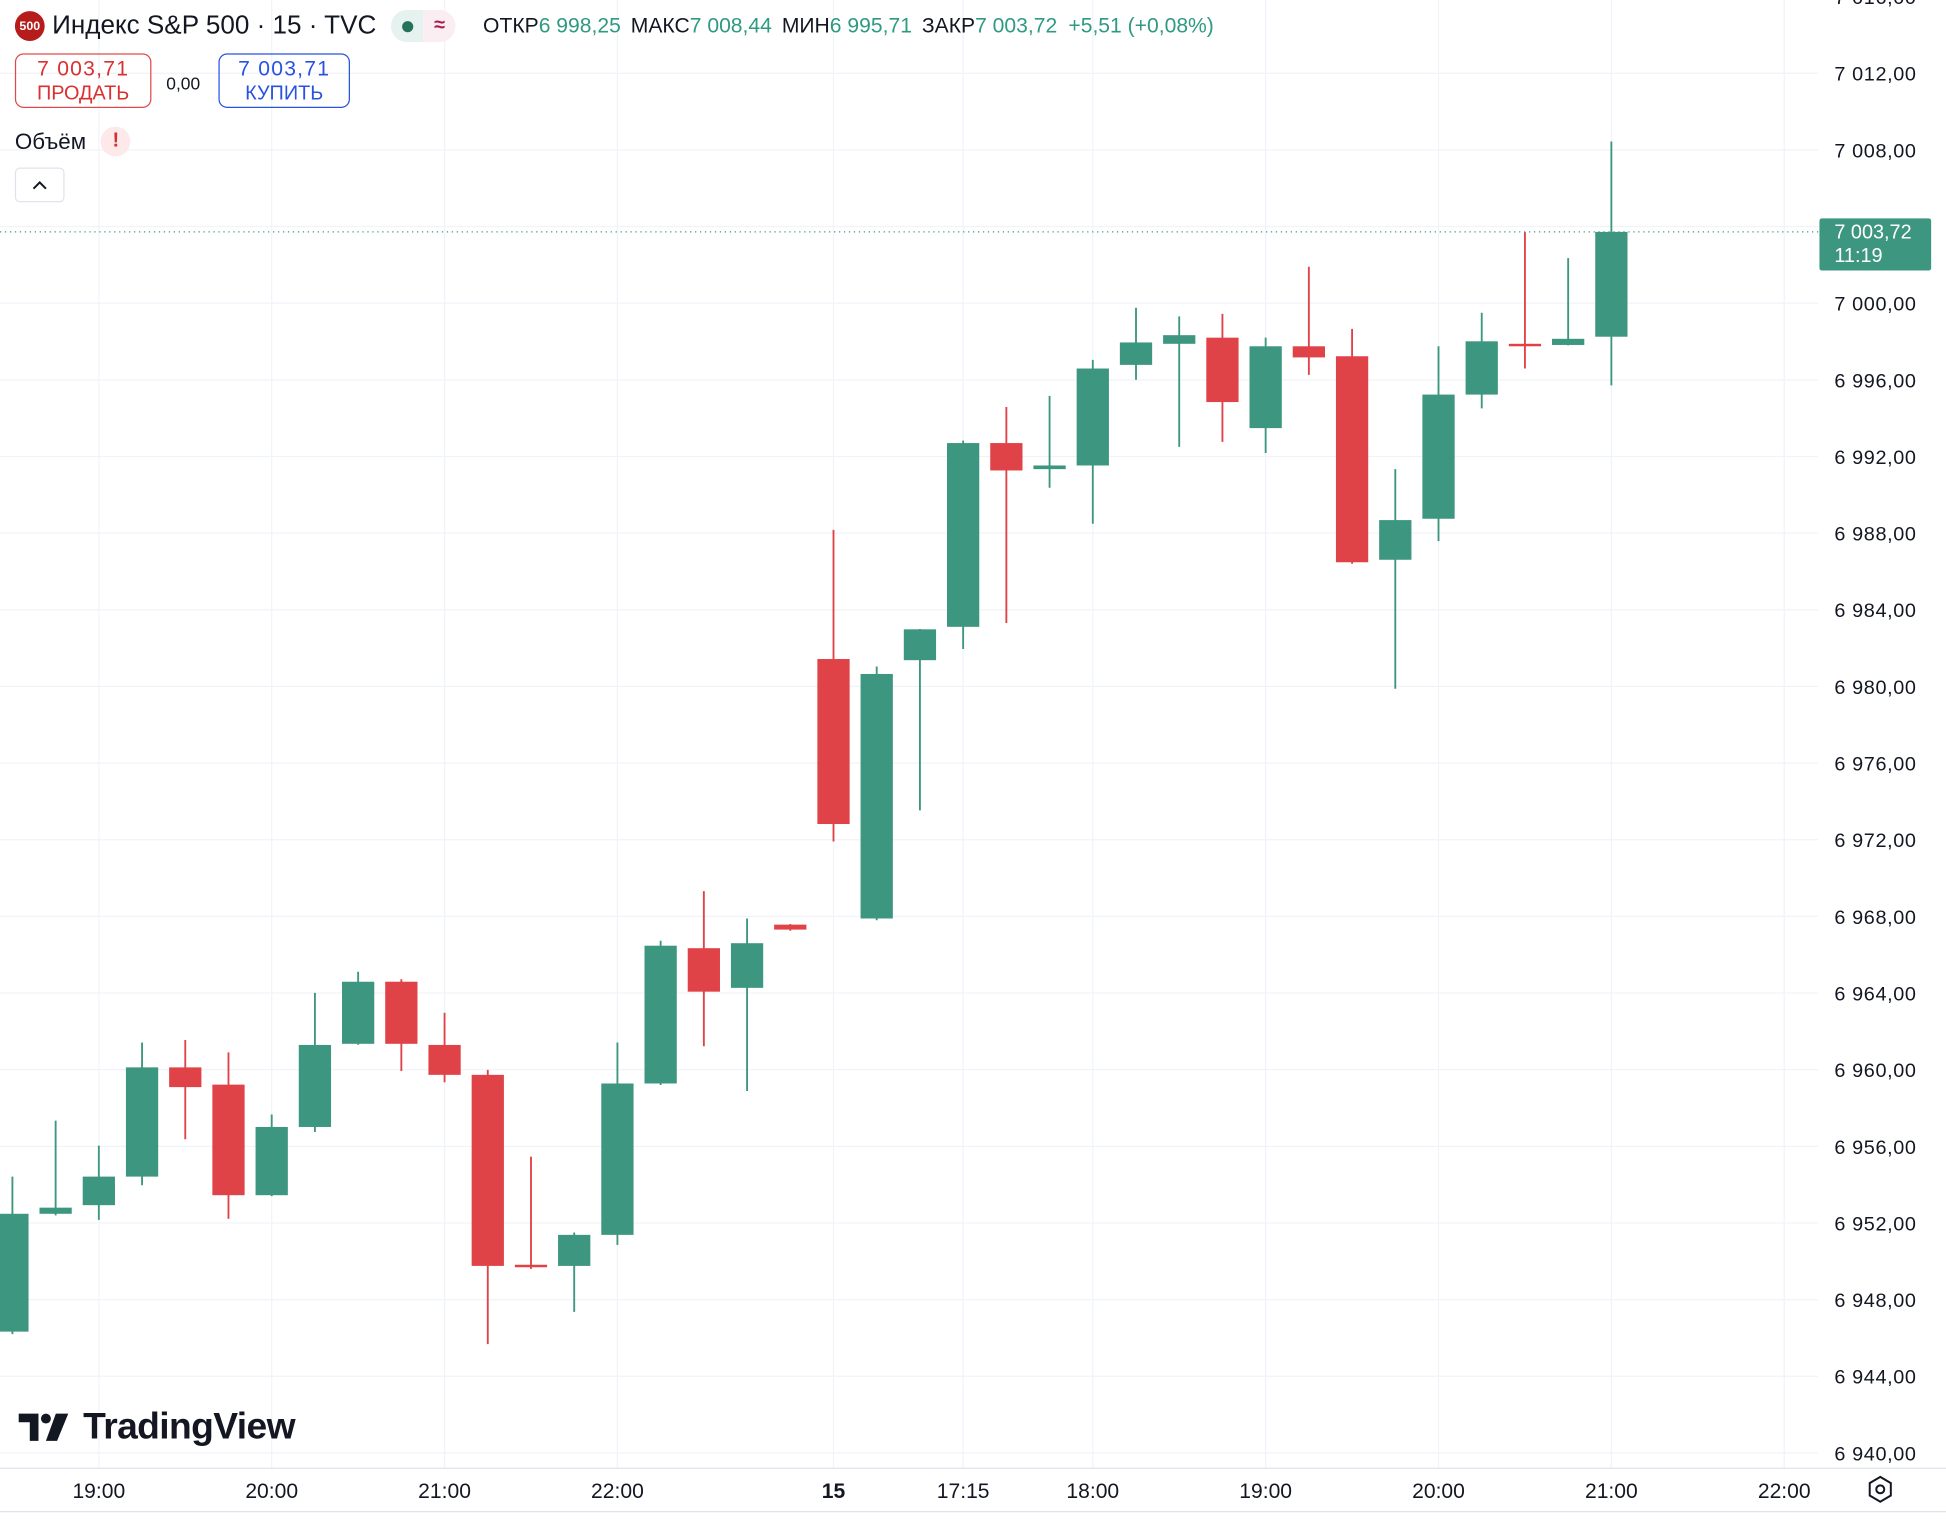 Image resolution: width=1946 pixels, height=1523 pixels. I want to click on buy-price: 7 003,71, so click(284, 69).